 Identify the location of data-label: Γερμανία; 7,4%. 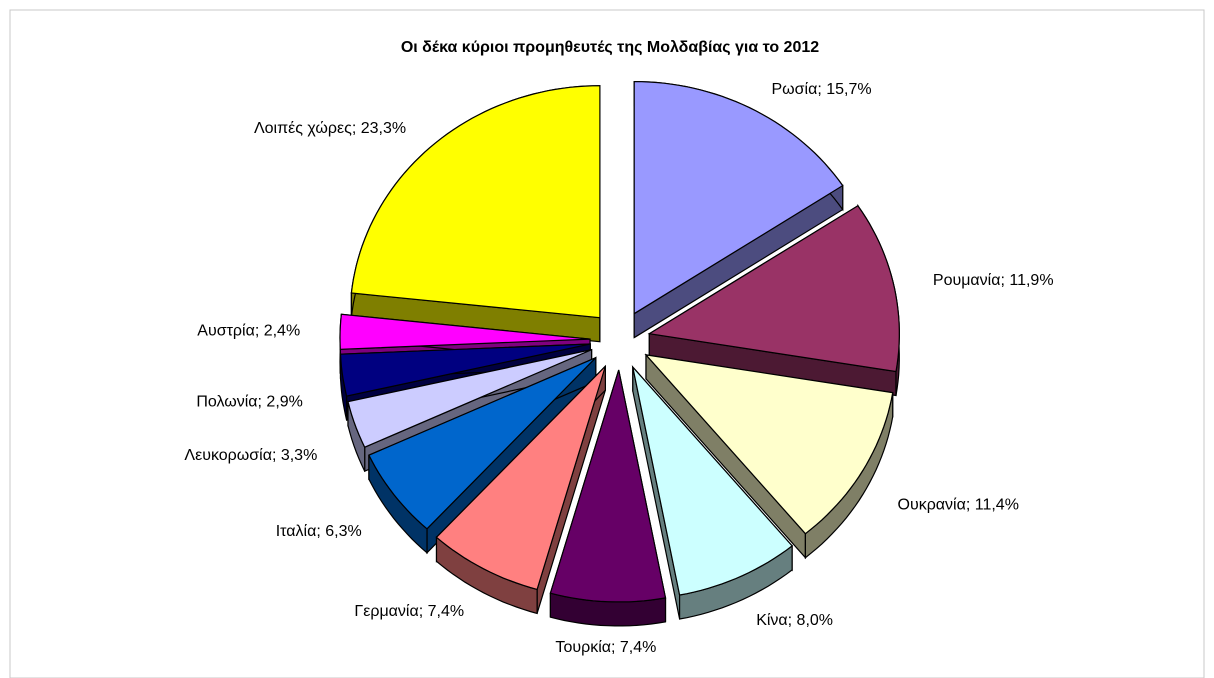
(409, 611).